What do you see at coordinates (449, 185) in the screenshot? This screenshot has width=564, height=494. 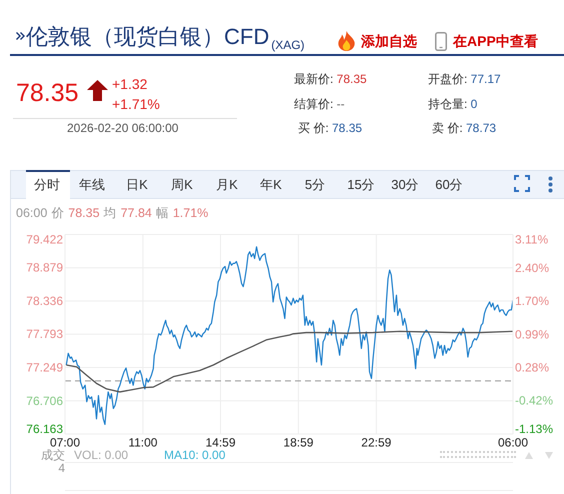 I see `text: 60分` at bounding box center [449, 185].